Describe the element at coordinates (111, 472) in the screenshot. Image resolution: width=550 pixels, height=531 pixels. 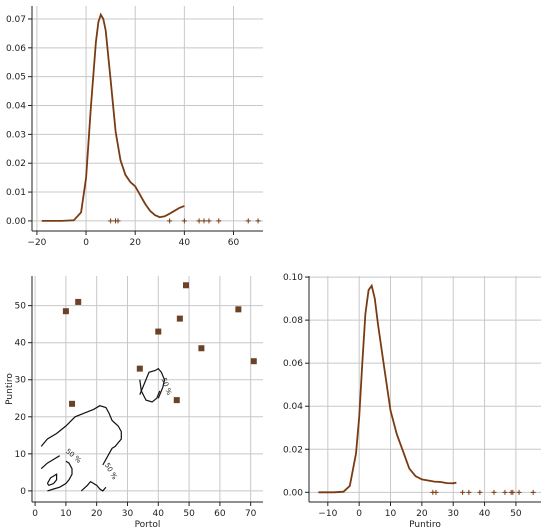
I see `contour-label: 50 %` at that location.